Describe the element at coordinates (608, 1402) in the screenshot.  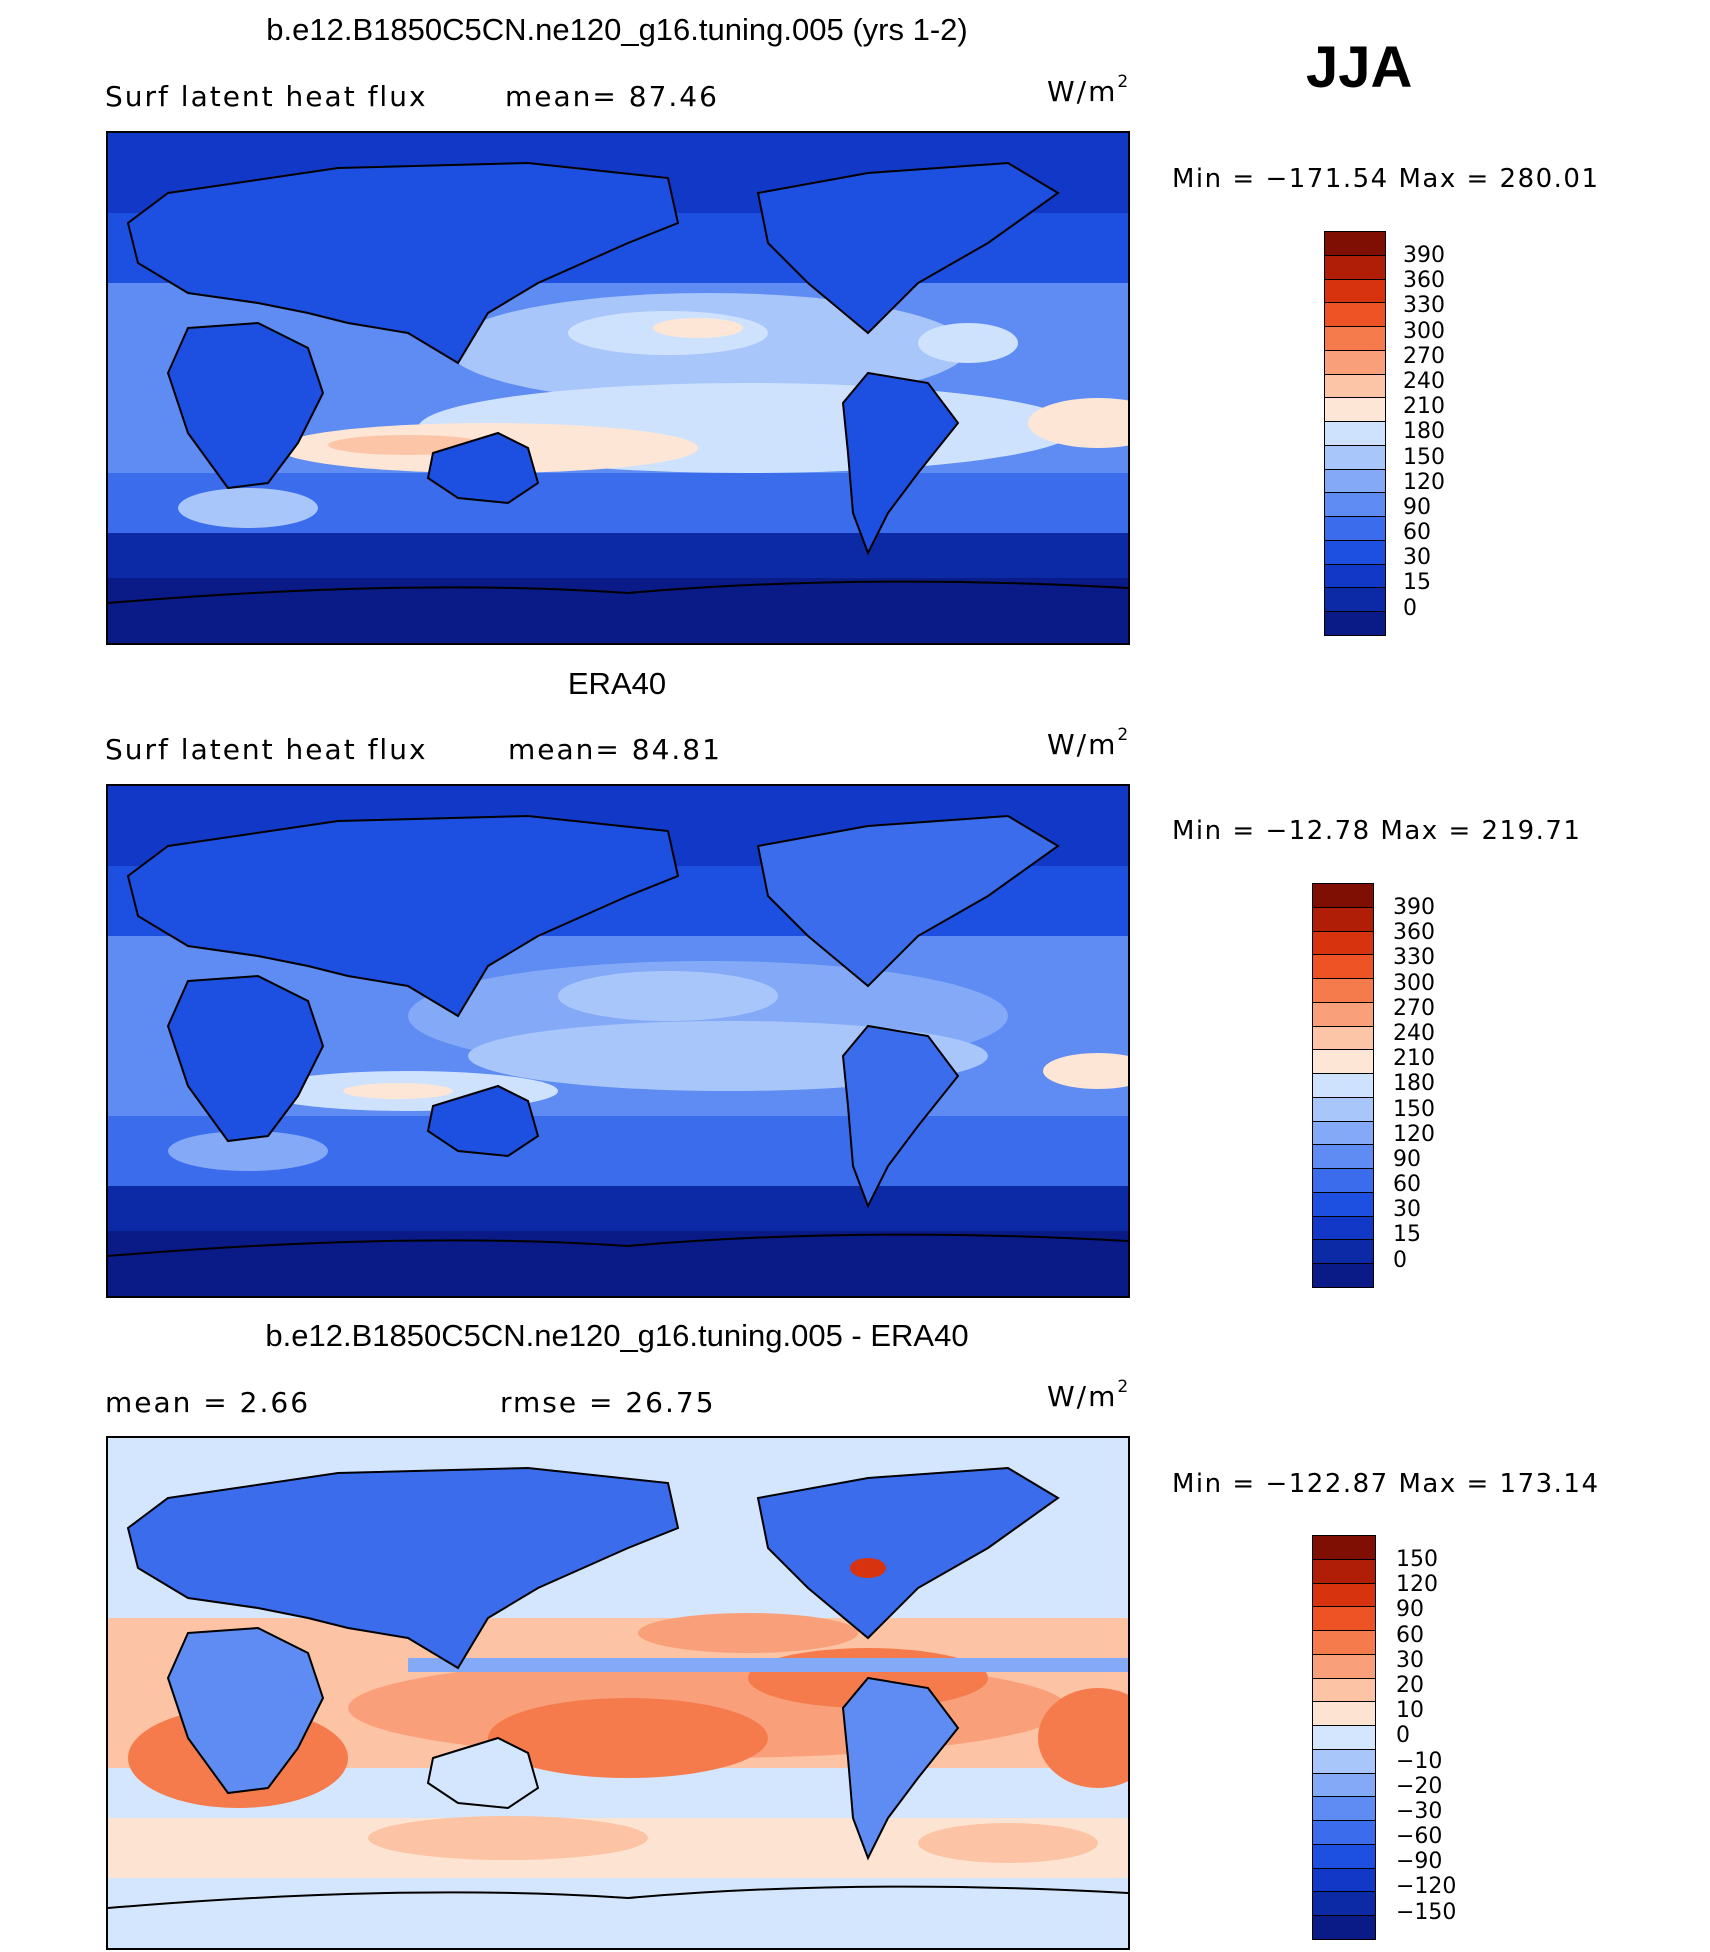
I see `panel-3-rmse-label: rmse = 26.75` at that location.